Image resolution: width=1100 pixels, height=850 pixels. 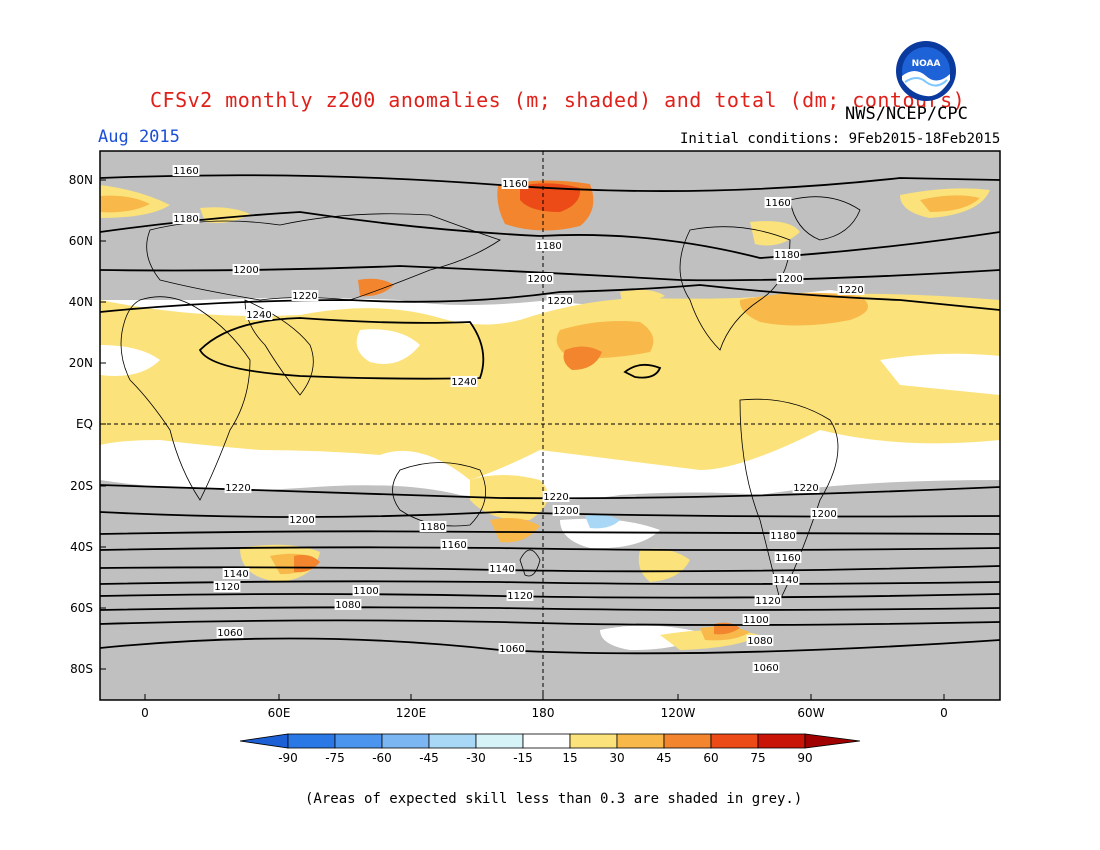 I want to click on longitude-label: 60W, so click(x=810, y=713).